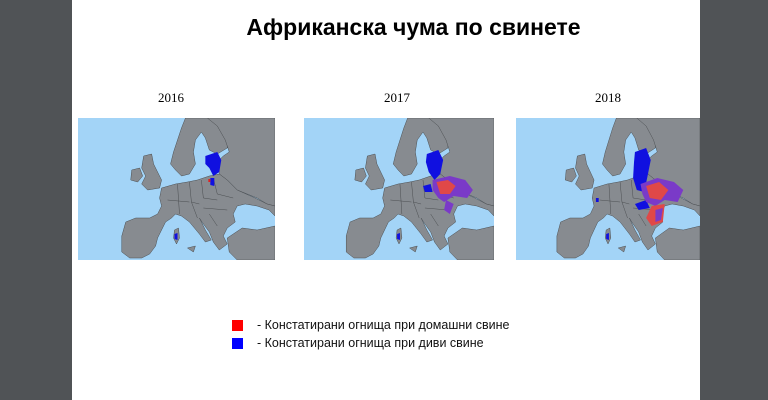 Image resolution: width=768 pixels, height=400 pixels. I want to click on legend-item-wild: - Констатирани огнища при диви свине, so click(370, 343).